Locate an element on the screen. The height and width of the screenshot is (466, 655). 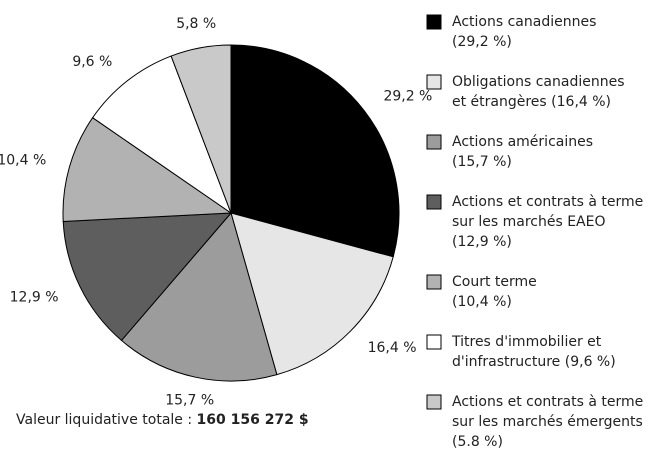
slice-label: 9,6 % is located at coordinates (92, 62).